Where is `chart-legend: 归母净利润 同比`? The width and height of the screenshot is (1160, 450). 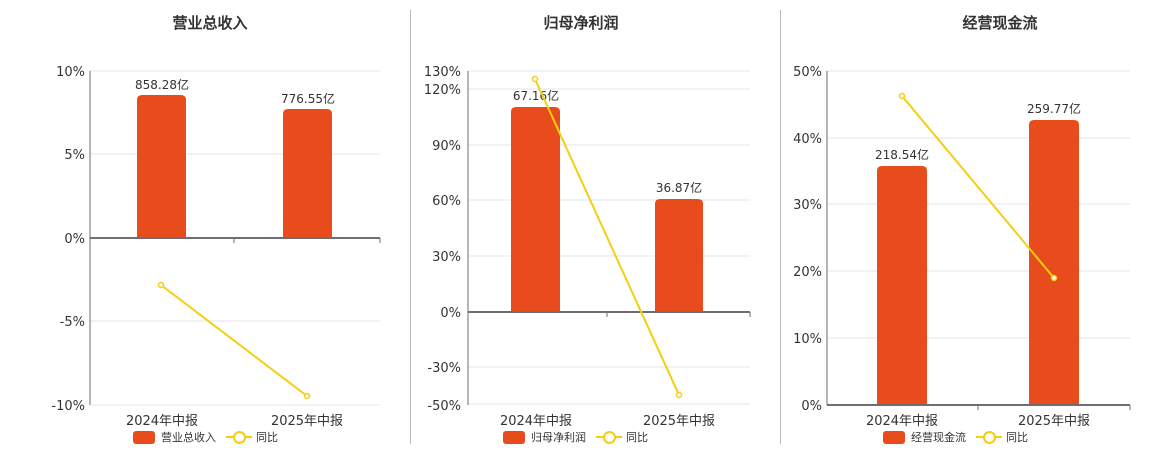
chart-legend: 归母净利润 同比 is located at coordinates (575, 437).